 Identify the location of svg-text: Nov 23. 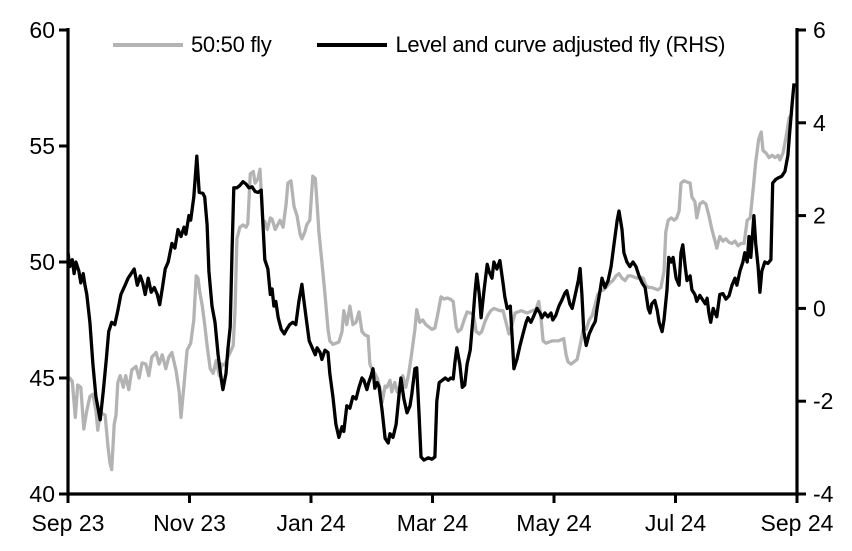
(189, 523).